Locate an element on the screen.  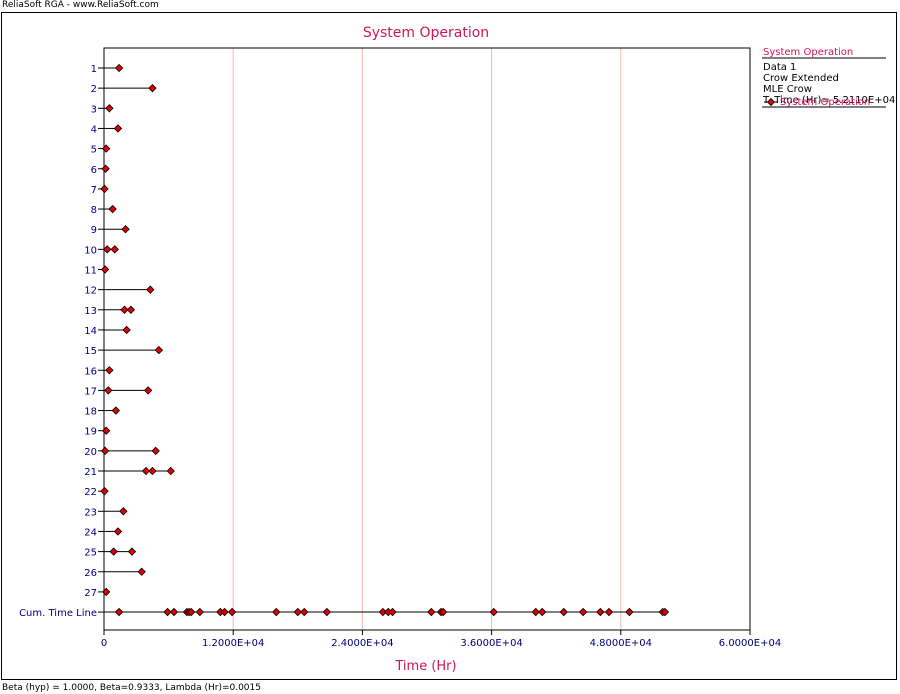
x-axis-label: Time (Hr) is located at coordinates (425, 666).